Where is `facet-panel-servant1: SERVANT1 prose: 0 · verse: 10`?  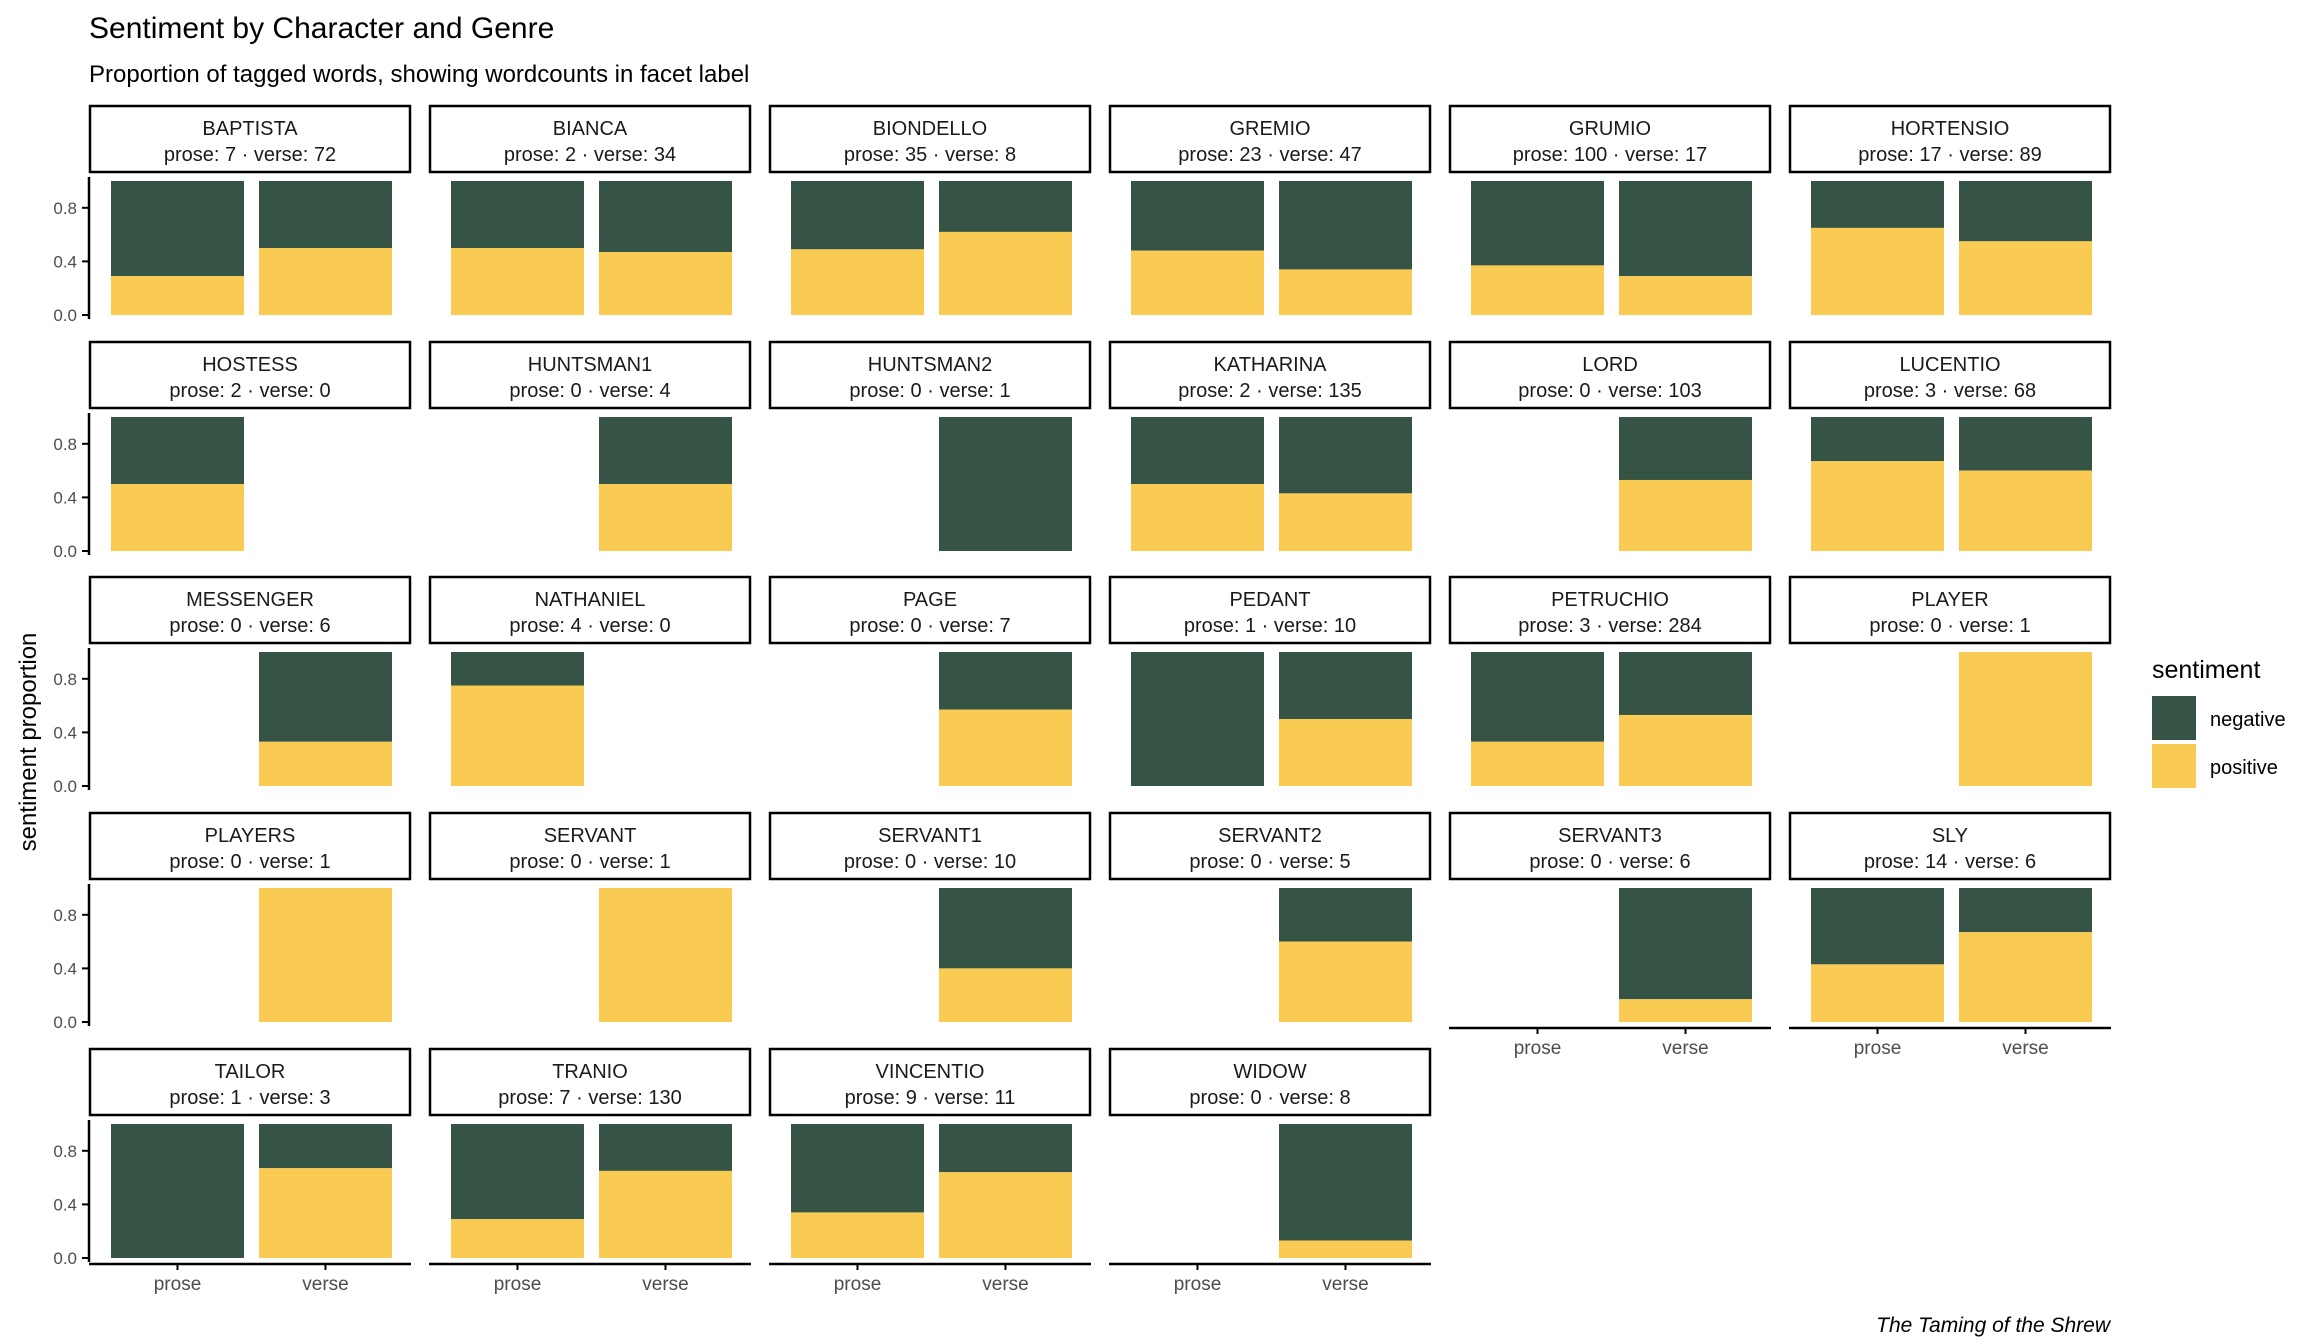
facet-panel-servant1: SERVANT1 prose: 0 · verse: 10 is located at coordinates (930, 916).